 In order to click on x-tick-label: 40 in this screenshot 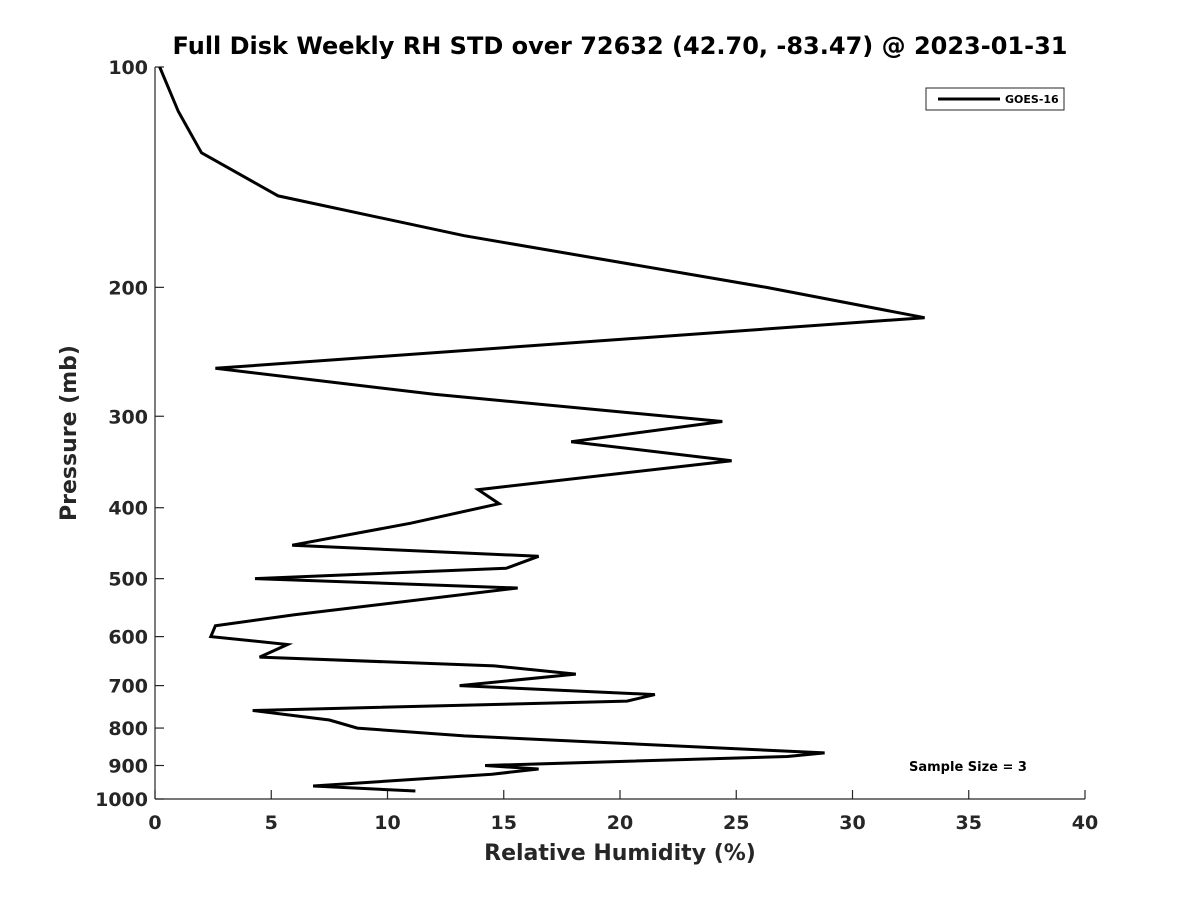, I will do `click(1085, 823)`.